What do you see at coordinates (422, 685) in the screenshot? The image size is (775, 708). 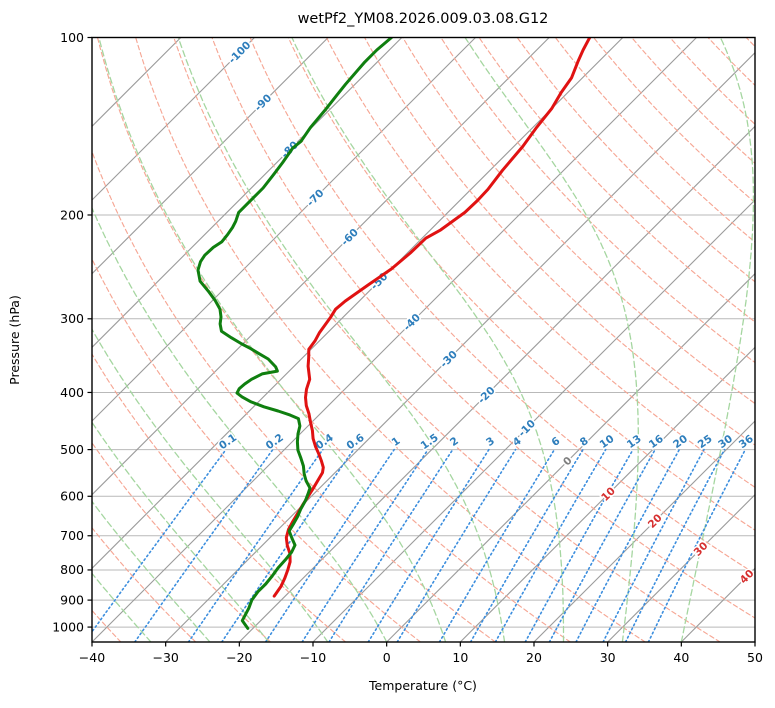 I see `x-axis-label: Temperature (°C)` at bounding box center [422, 685].